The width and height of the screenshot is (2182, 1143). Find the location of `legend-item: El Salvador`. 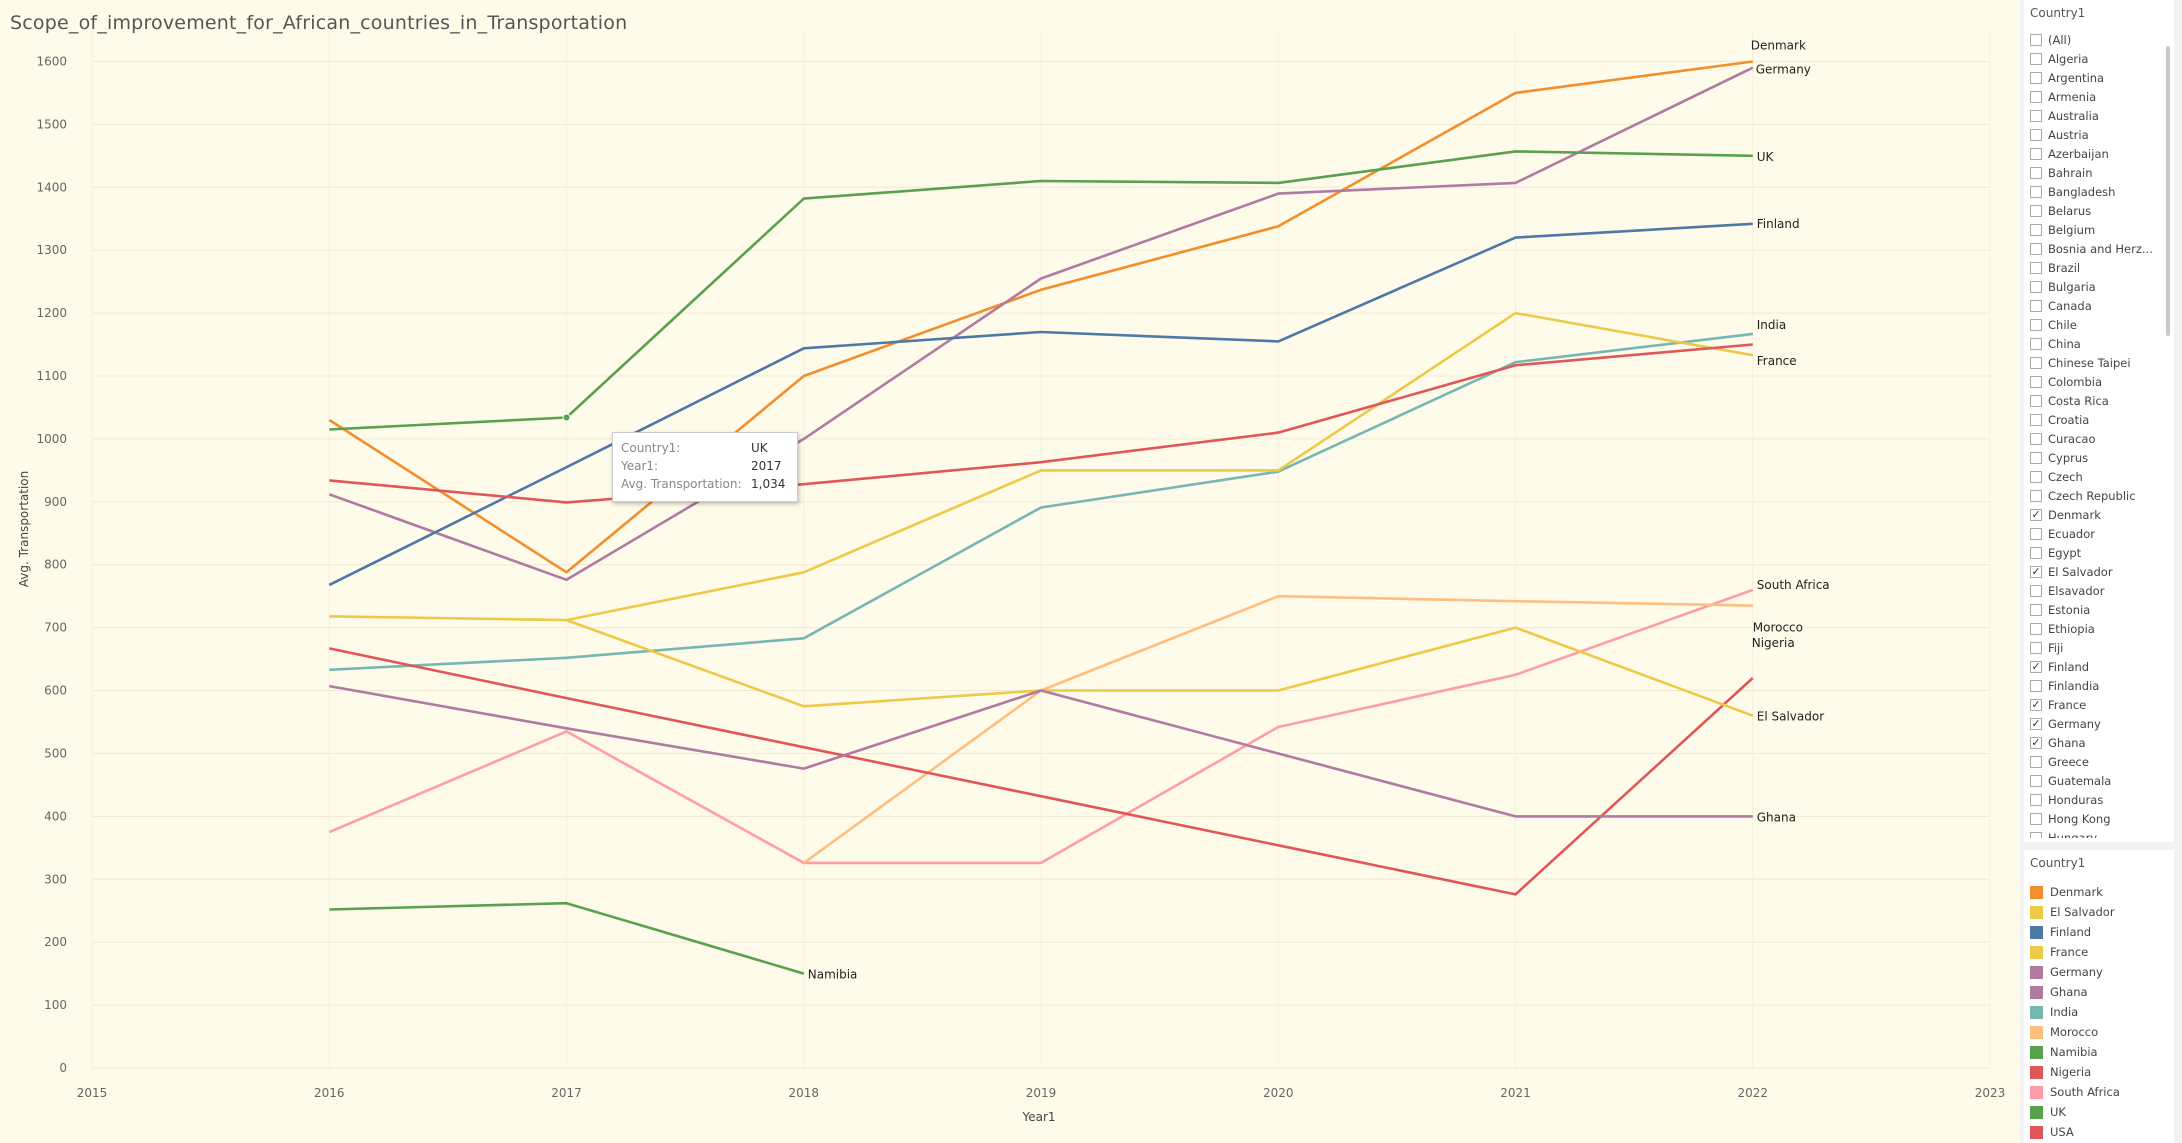

legend-item: El Salvador is located at coordinates (2100, 912).